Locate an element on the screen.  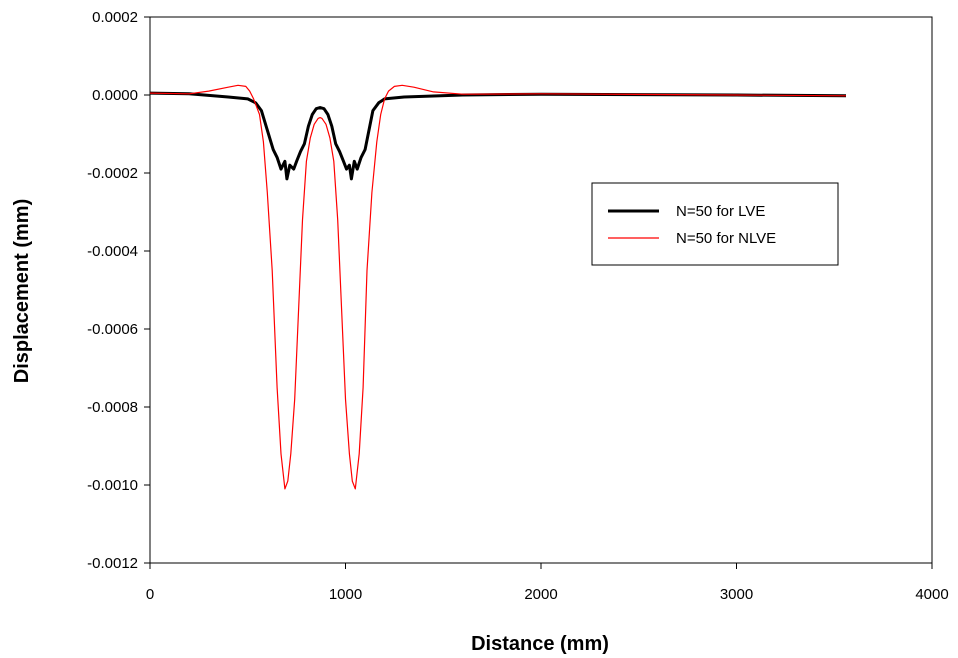
x-axis-title: Distance (mm) is located at coordinates (540, 644).